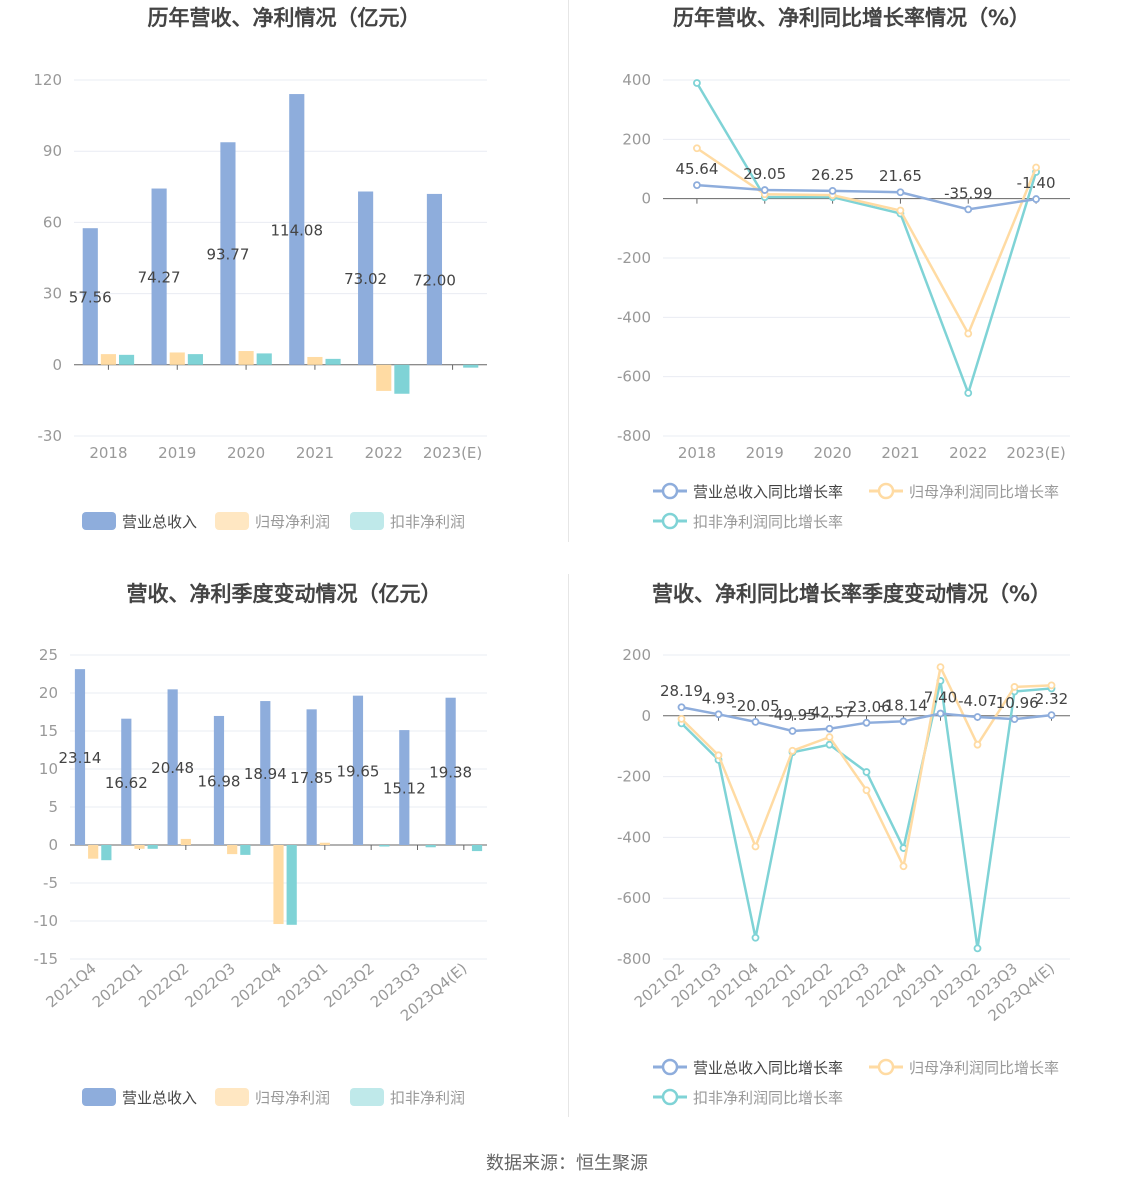  I want to click on x-tick-label: 2020, so click(246, 453).